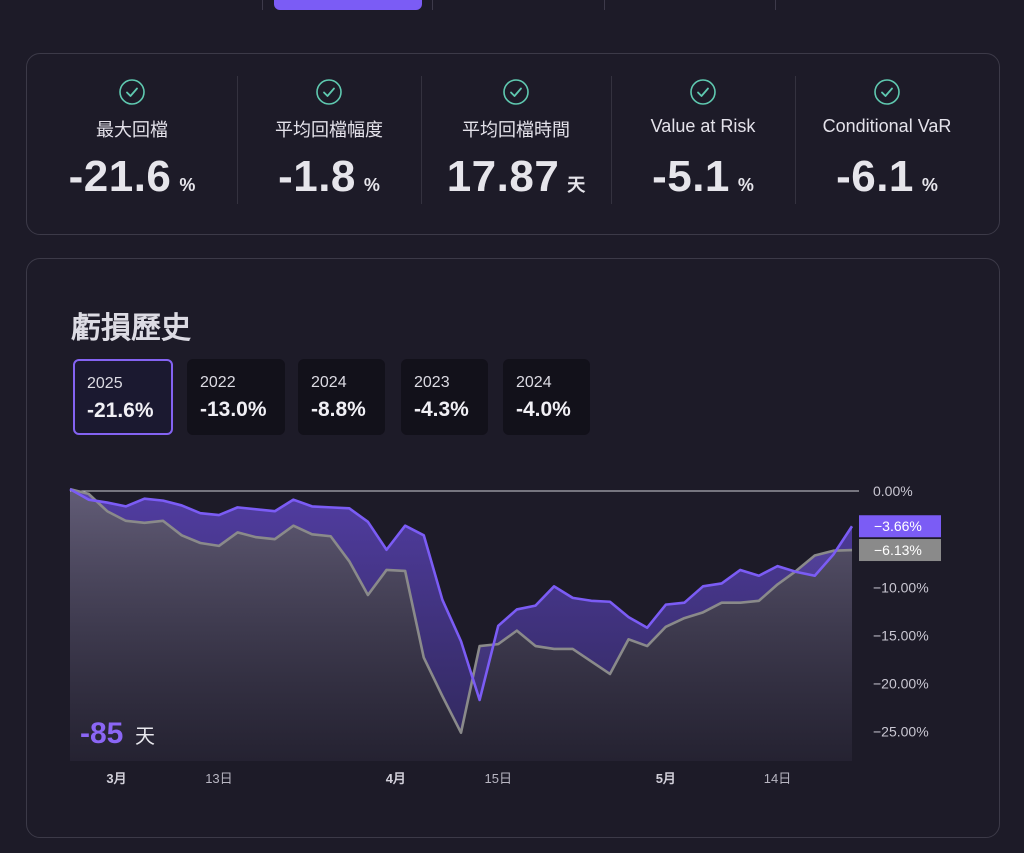 Image resolution: width=1024 pixels, height=853 pixels. I want to click on period-button-2022: 2022 -13.0%, so click(236, 397).